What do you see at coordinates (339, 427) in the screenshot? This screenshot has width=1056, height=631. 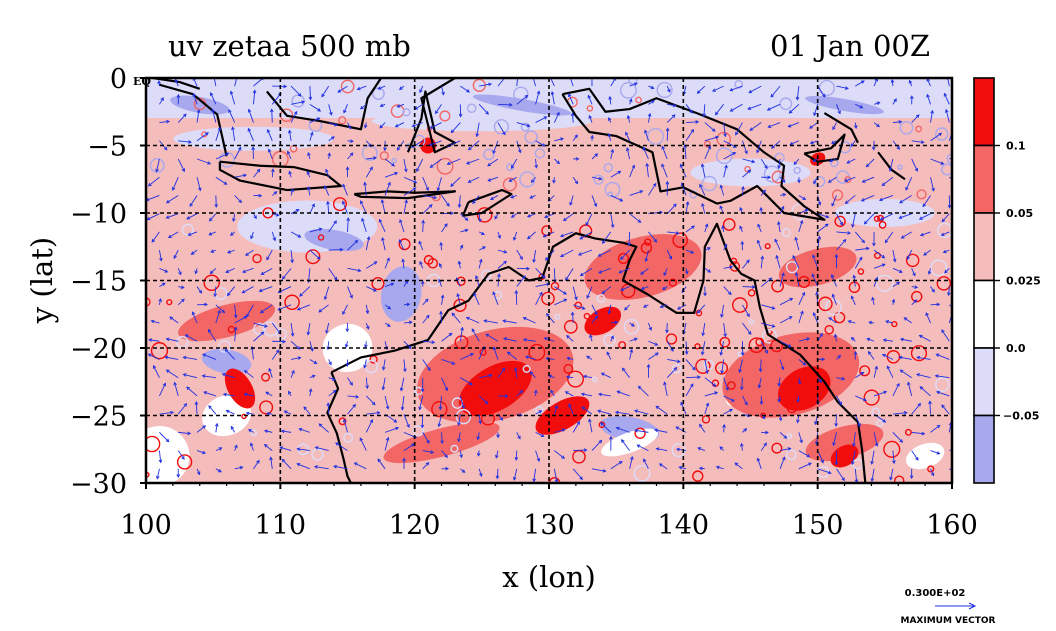 I see `coast-wa-west` at bounding box center [339, 427].